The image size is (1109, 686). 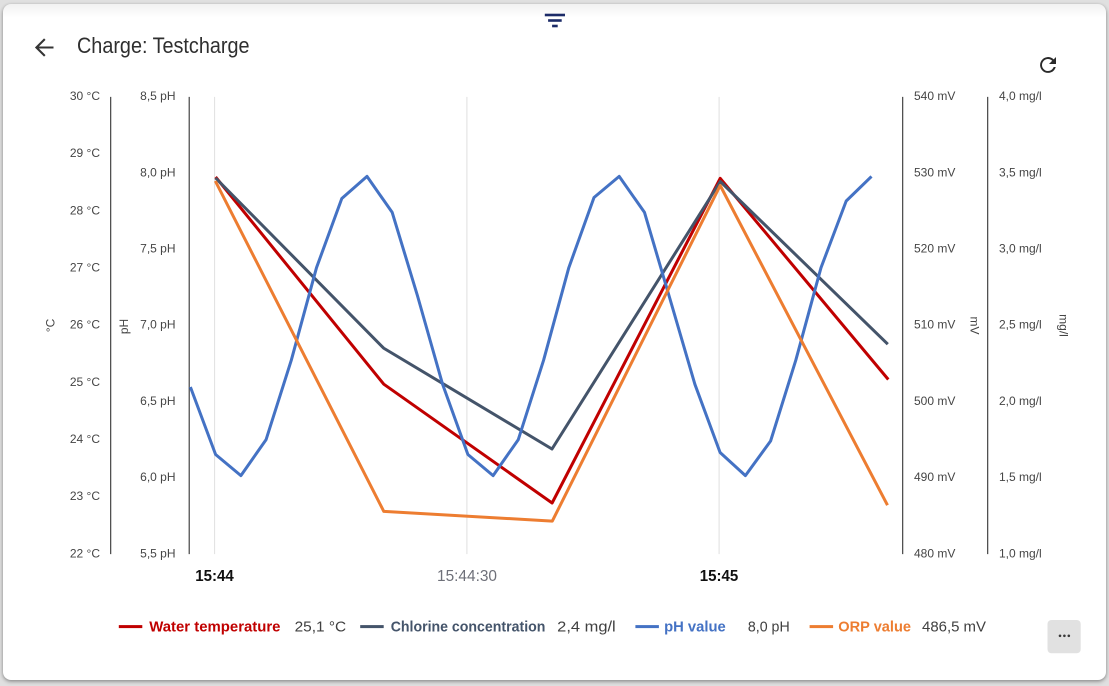 What do you see at coordinates (934, 172) in the screenshot?
I see `svg-text: 530 mV` at bounding box center [934, 172].